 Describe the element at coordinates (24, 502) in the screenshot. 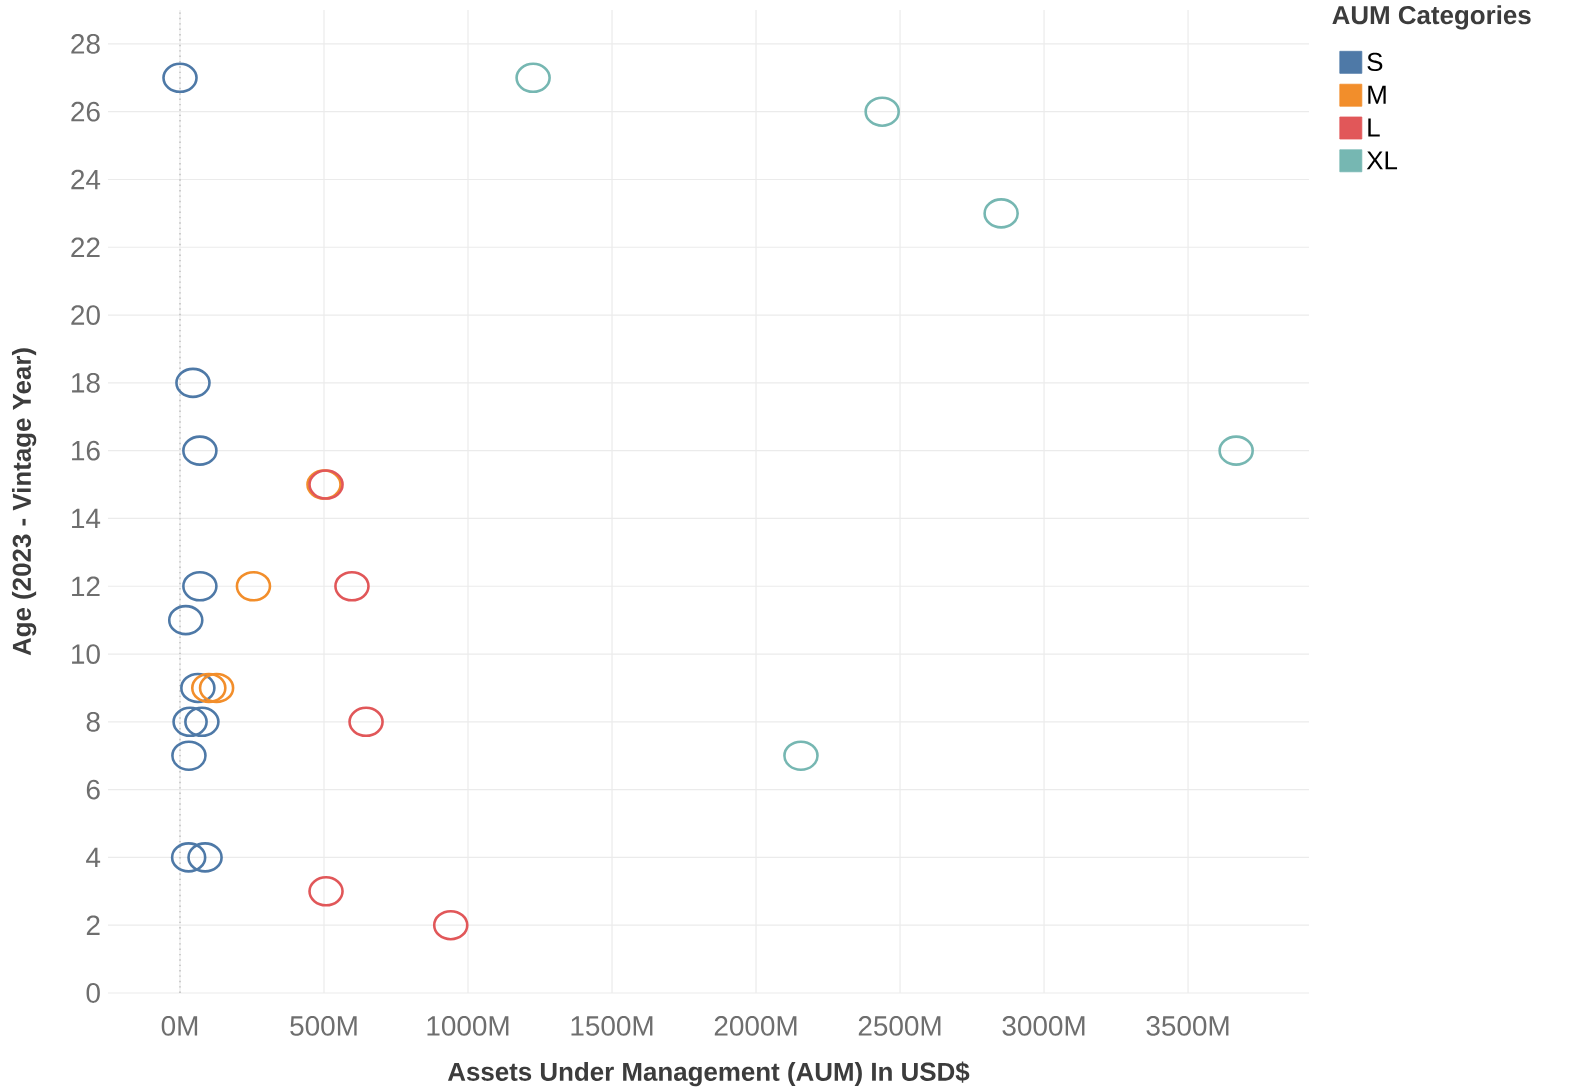

I see `y-axis-title: Age (2023 - Vintage Year)` at that location.